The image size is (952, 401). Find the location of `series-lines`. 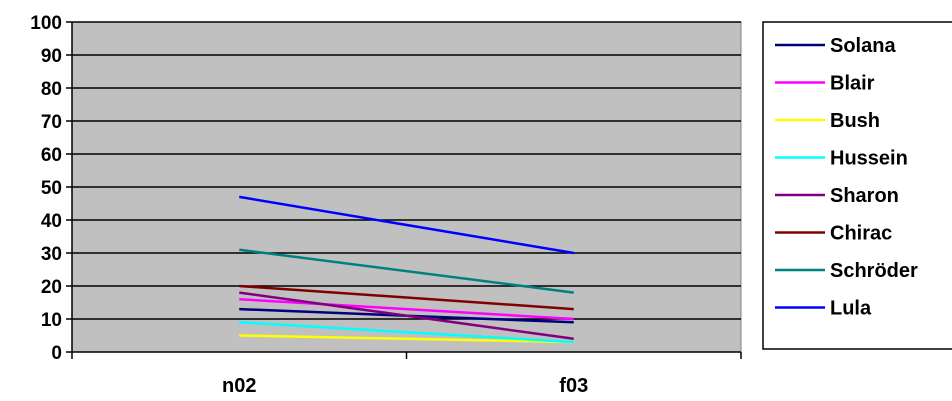

series-lines is located at coordinates (406, 269).